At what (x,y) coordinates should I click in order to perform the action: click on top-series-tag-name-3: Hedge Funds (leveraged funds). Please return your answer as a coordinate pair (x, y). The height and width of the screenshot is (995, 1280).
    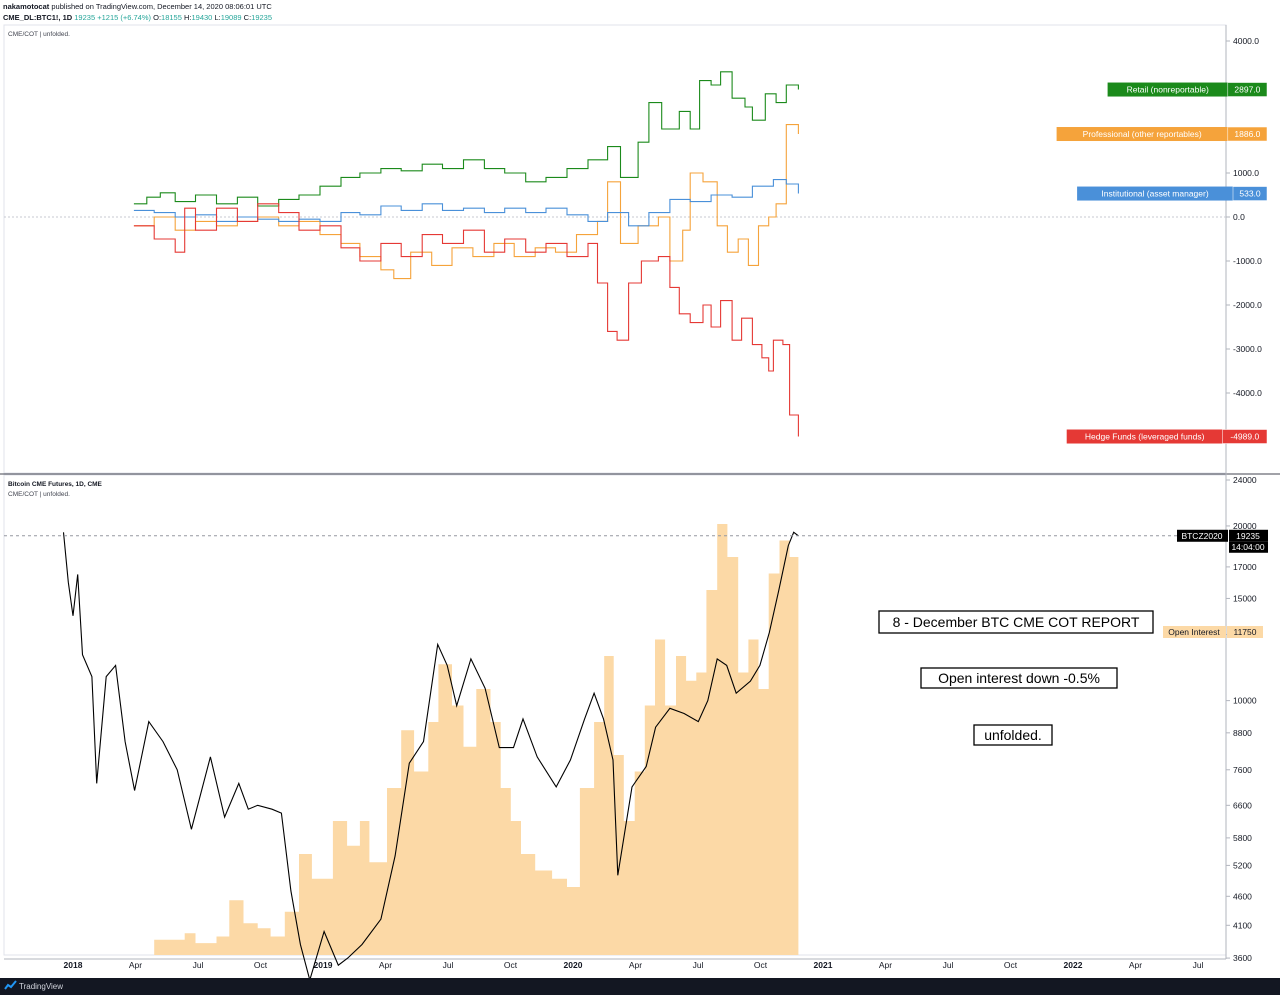
    Looking at the image, I should click on (1145, 437).